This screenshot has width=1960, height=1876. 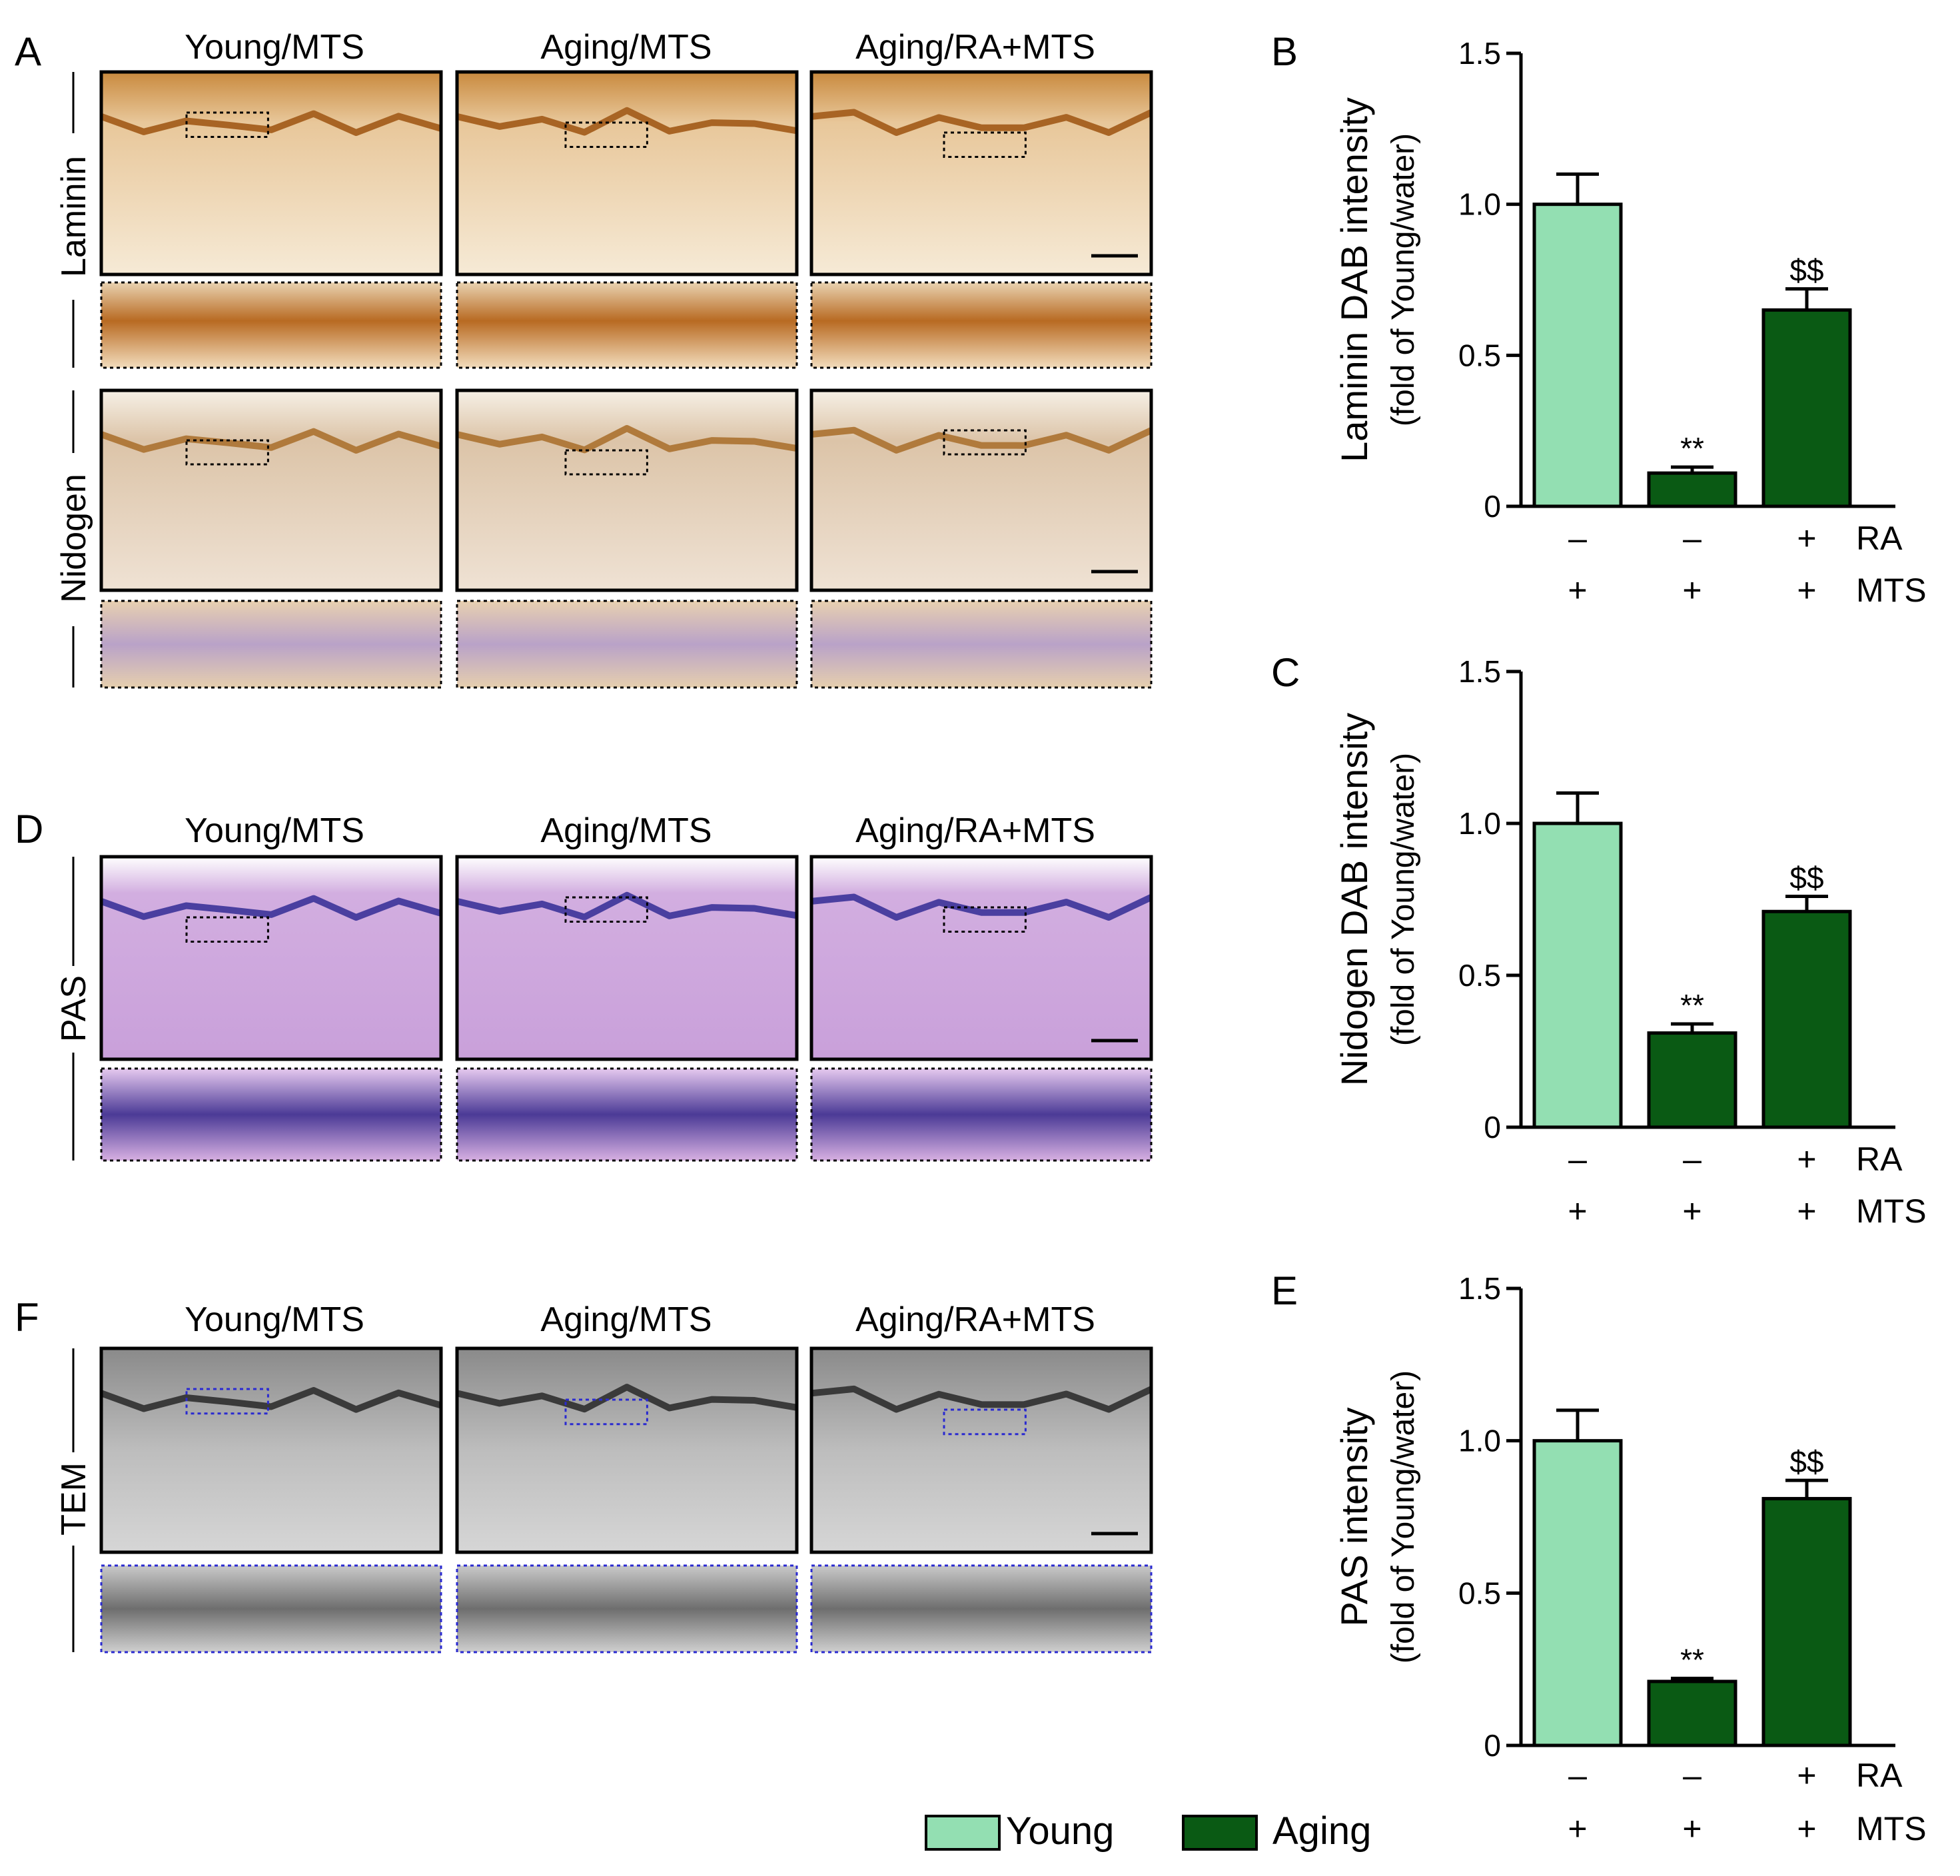 I want to click on legend-swatch-young, so click(x=963, y=1833).